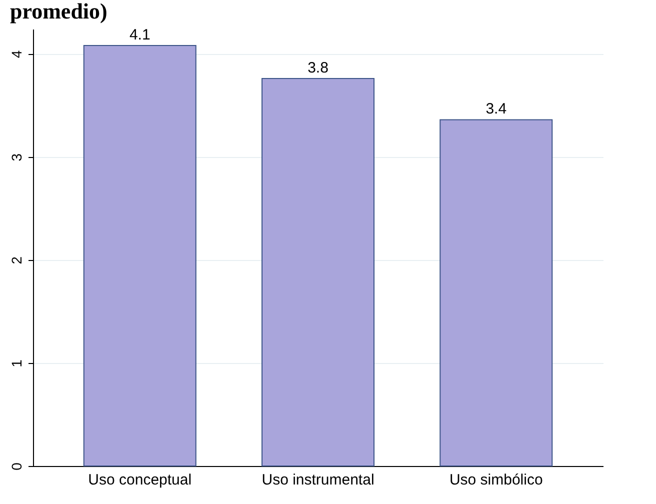 Image resolution: width=656 pixels, height=504 pixels. I want to click on data-label: 4.1, so click(139, 35).